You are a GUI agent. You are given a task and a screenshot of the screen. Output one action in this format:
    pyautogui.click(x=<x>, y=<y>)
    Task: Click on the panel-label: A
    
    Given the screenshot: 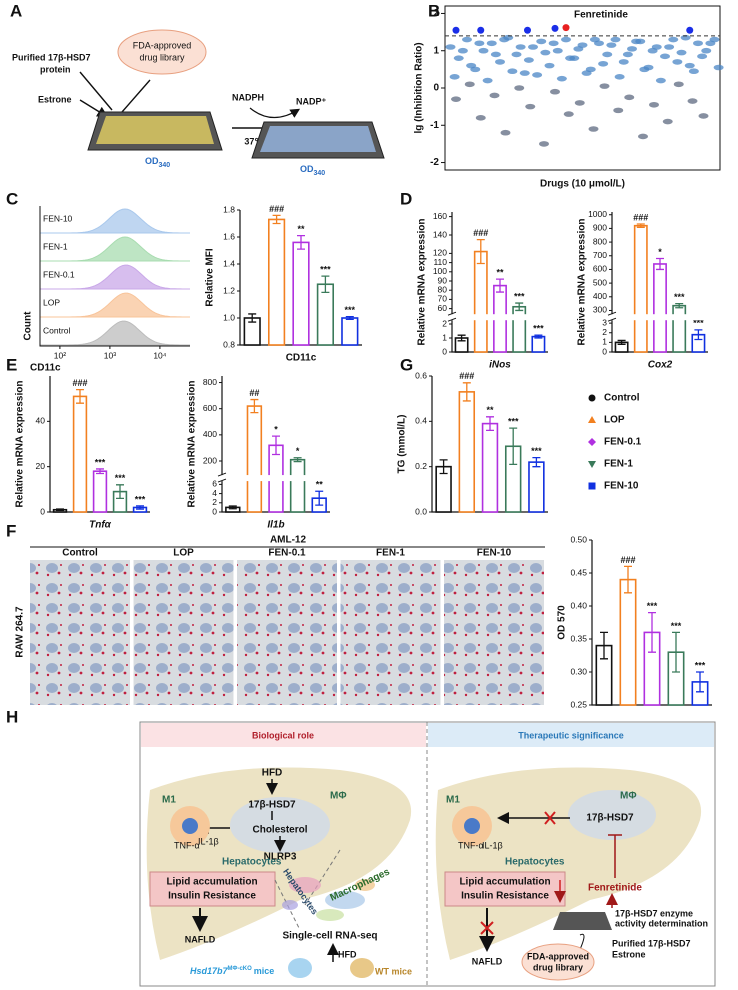 What is the action you would take?
    pyautogui.click(x=16, y=10)
    